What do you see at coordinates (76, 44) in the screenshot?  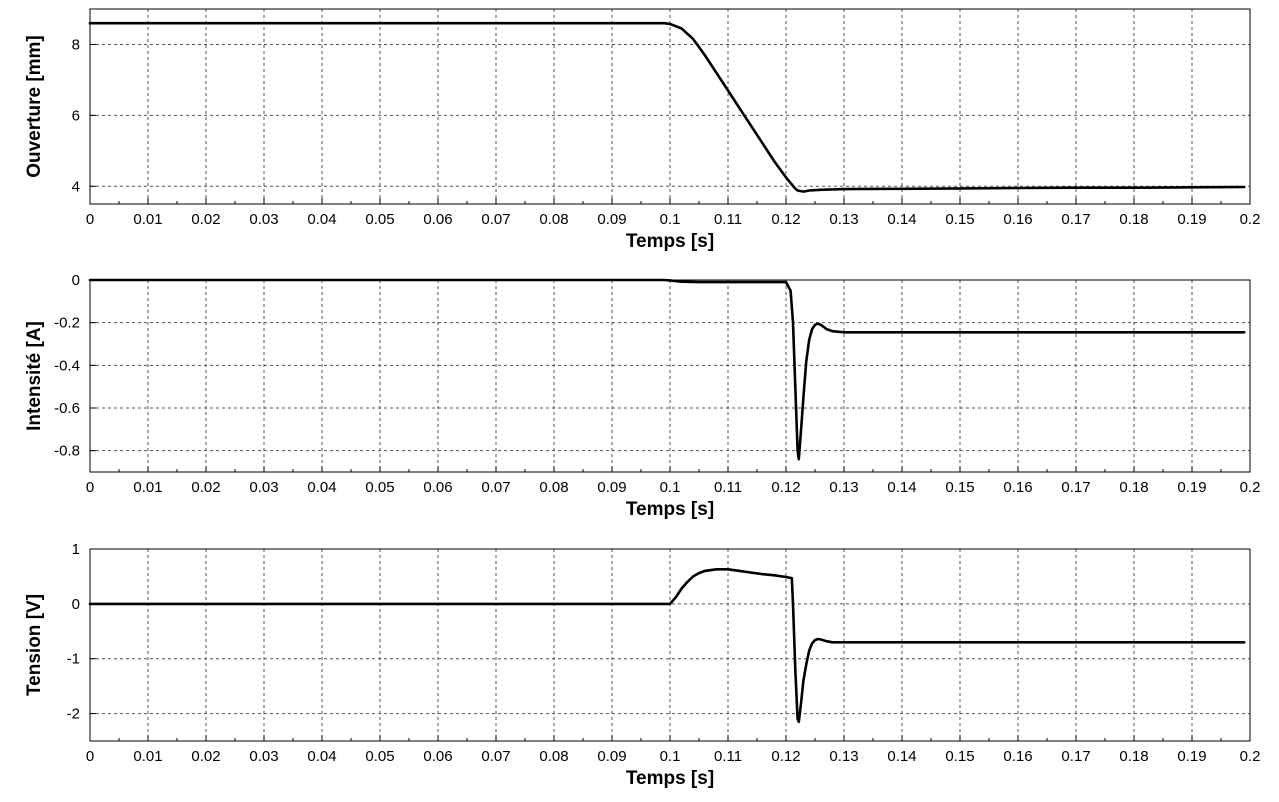 I see `y-tick-label: 8` at bounding box center [76, 44].